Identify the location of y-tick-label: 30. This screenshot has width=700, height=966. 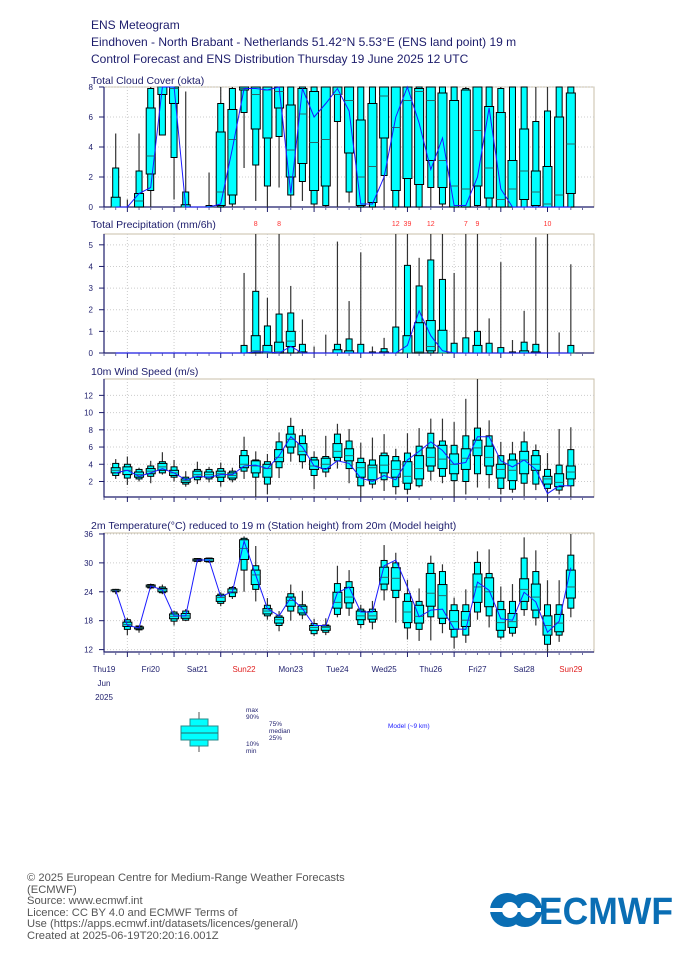
(88, 563).